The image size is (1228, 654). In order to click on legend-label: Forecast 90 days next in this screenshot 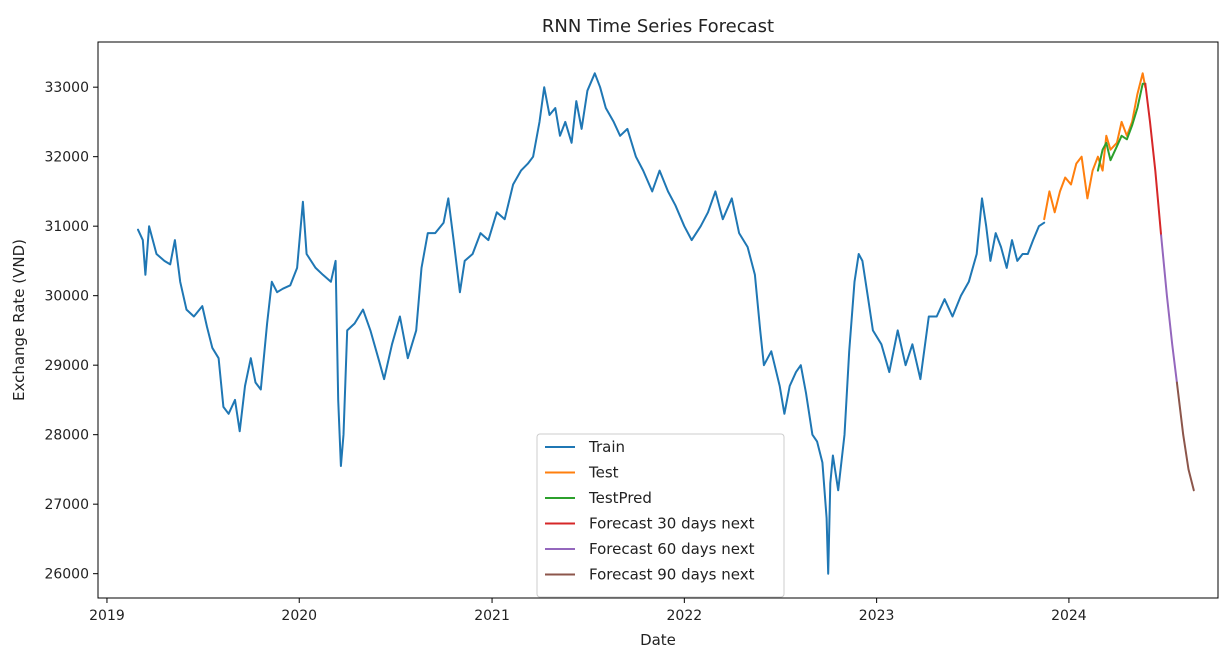, I will do `click(672, 575)`.